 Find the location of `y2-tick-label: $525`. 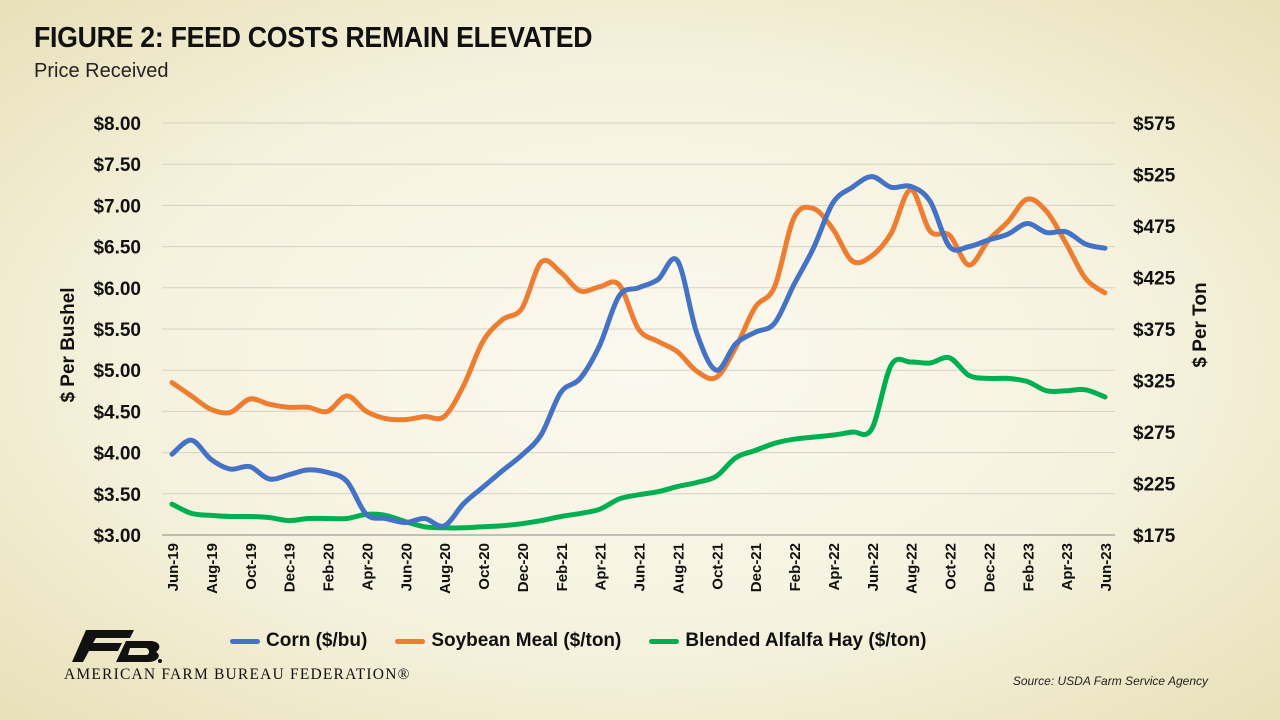

y2-tick-label: $525 is located at coordinates (1154, 176).